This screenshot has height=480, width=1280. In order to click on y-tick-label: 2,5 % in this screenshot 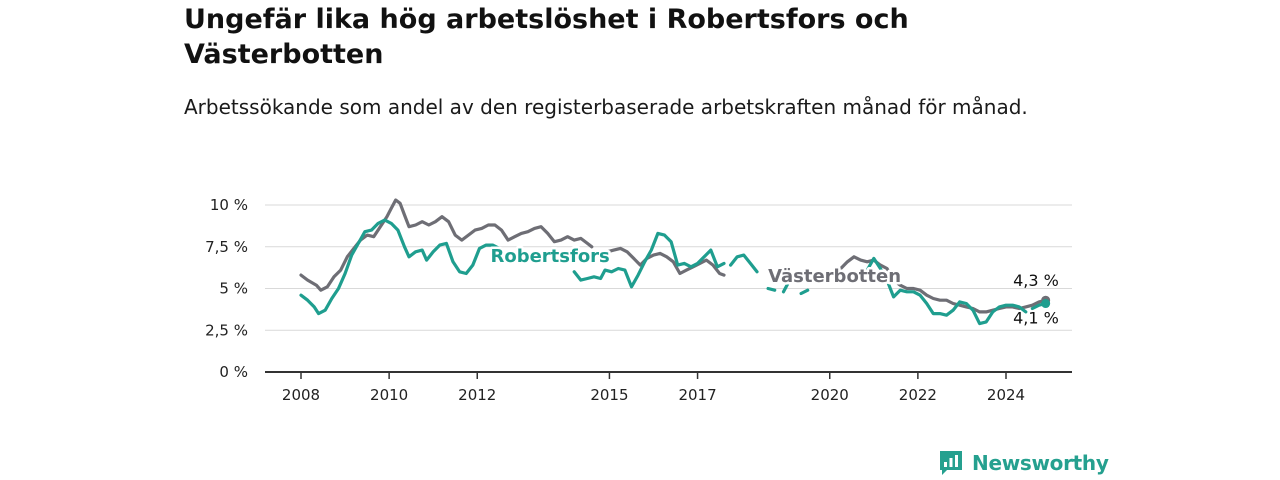, I will do `click(226, 330)`.